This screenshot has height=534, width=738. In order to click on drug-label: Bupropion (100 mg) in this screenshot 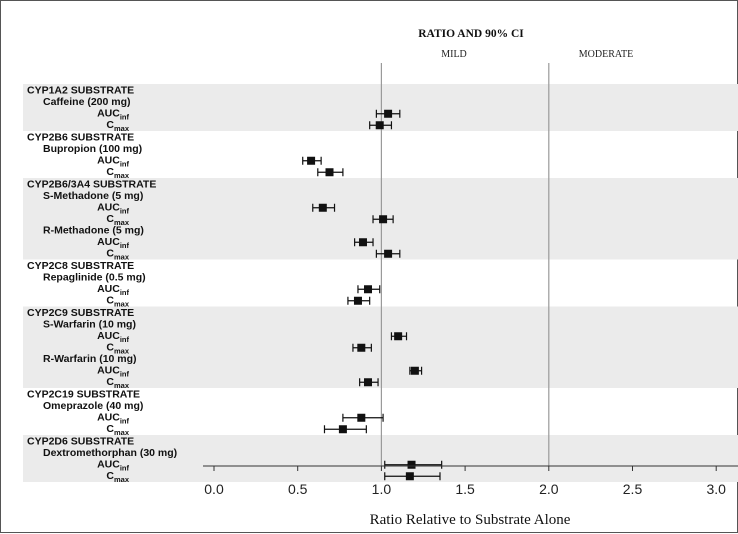, I will do `click(92, 149)`.